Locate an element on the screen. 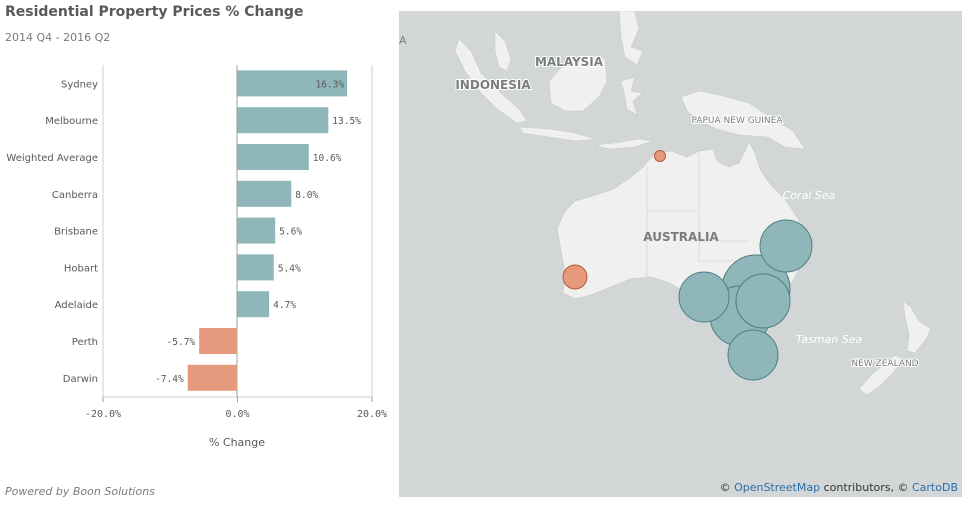 This screenshot has width=971, height=508. land-nz-south is located at coordinates (881, 375).